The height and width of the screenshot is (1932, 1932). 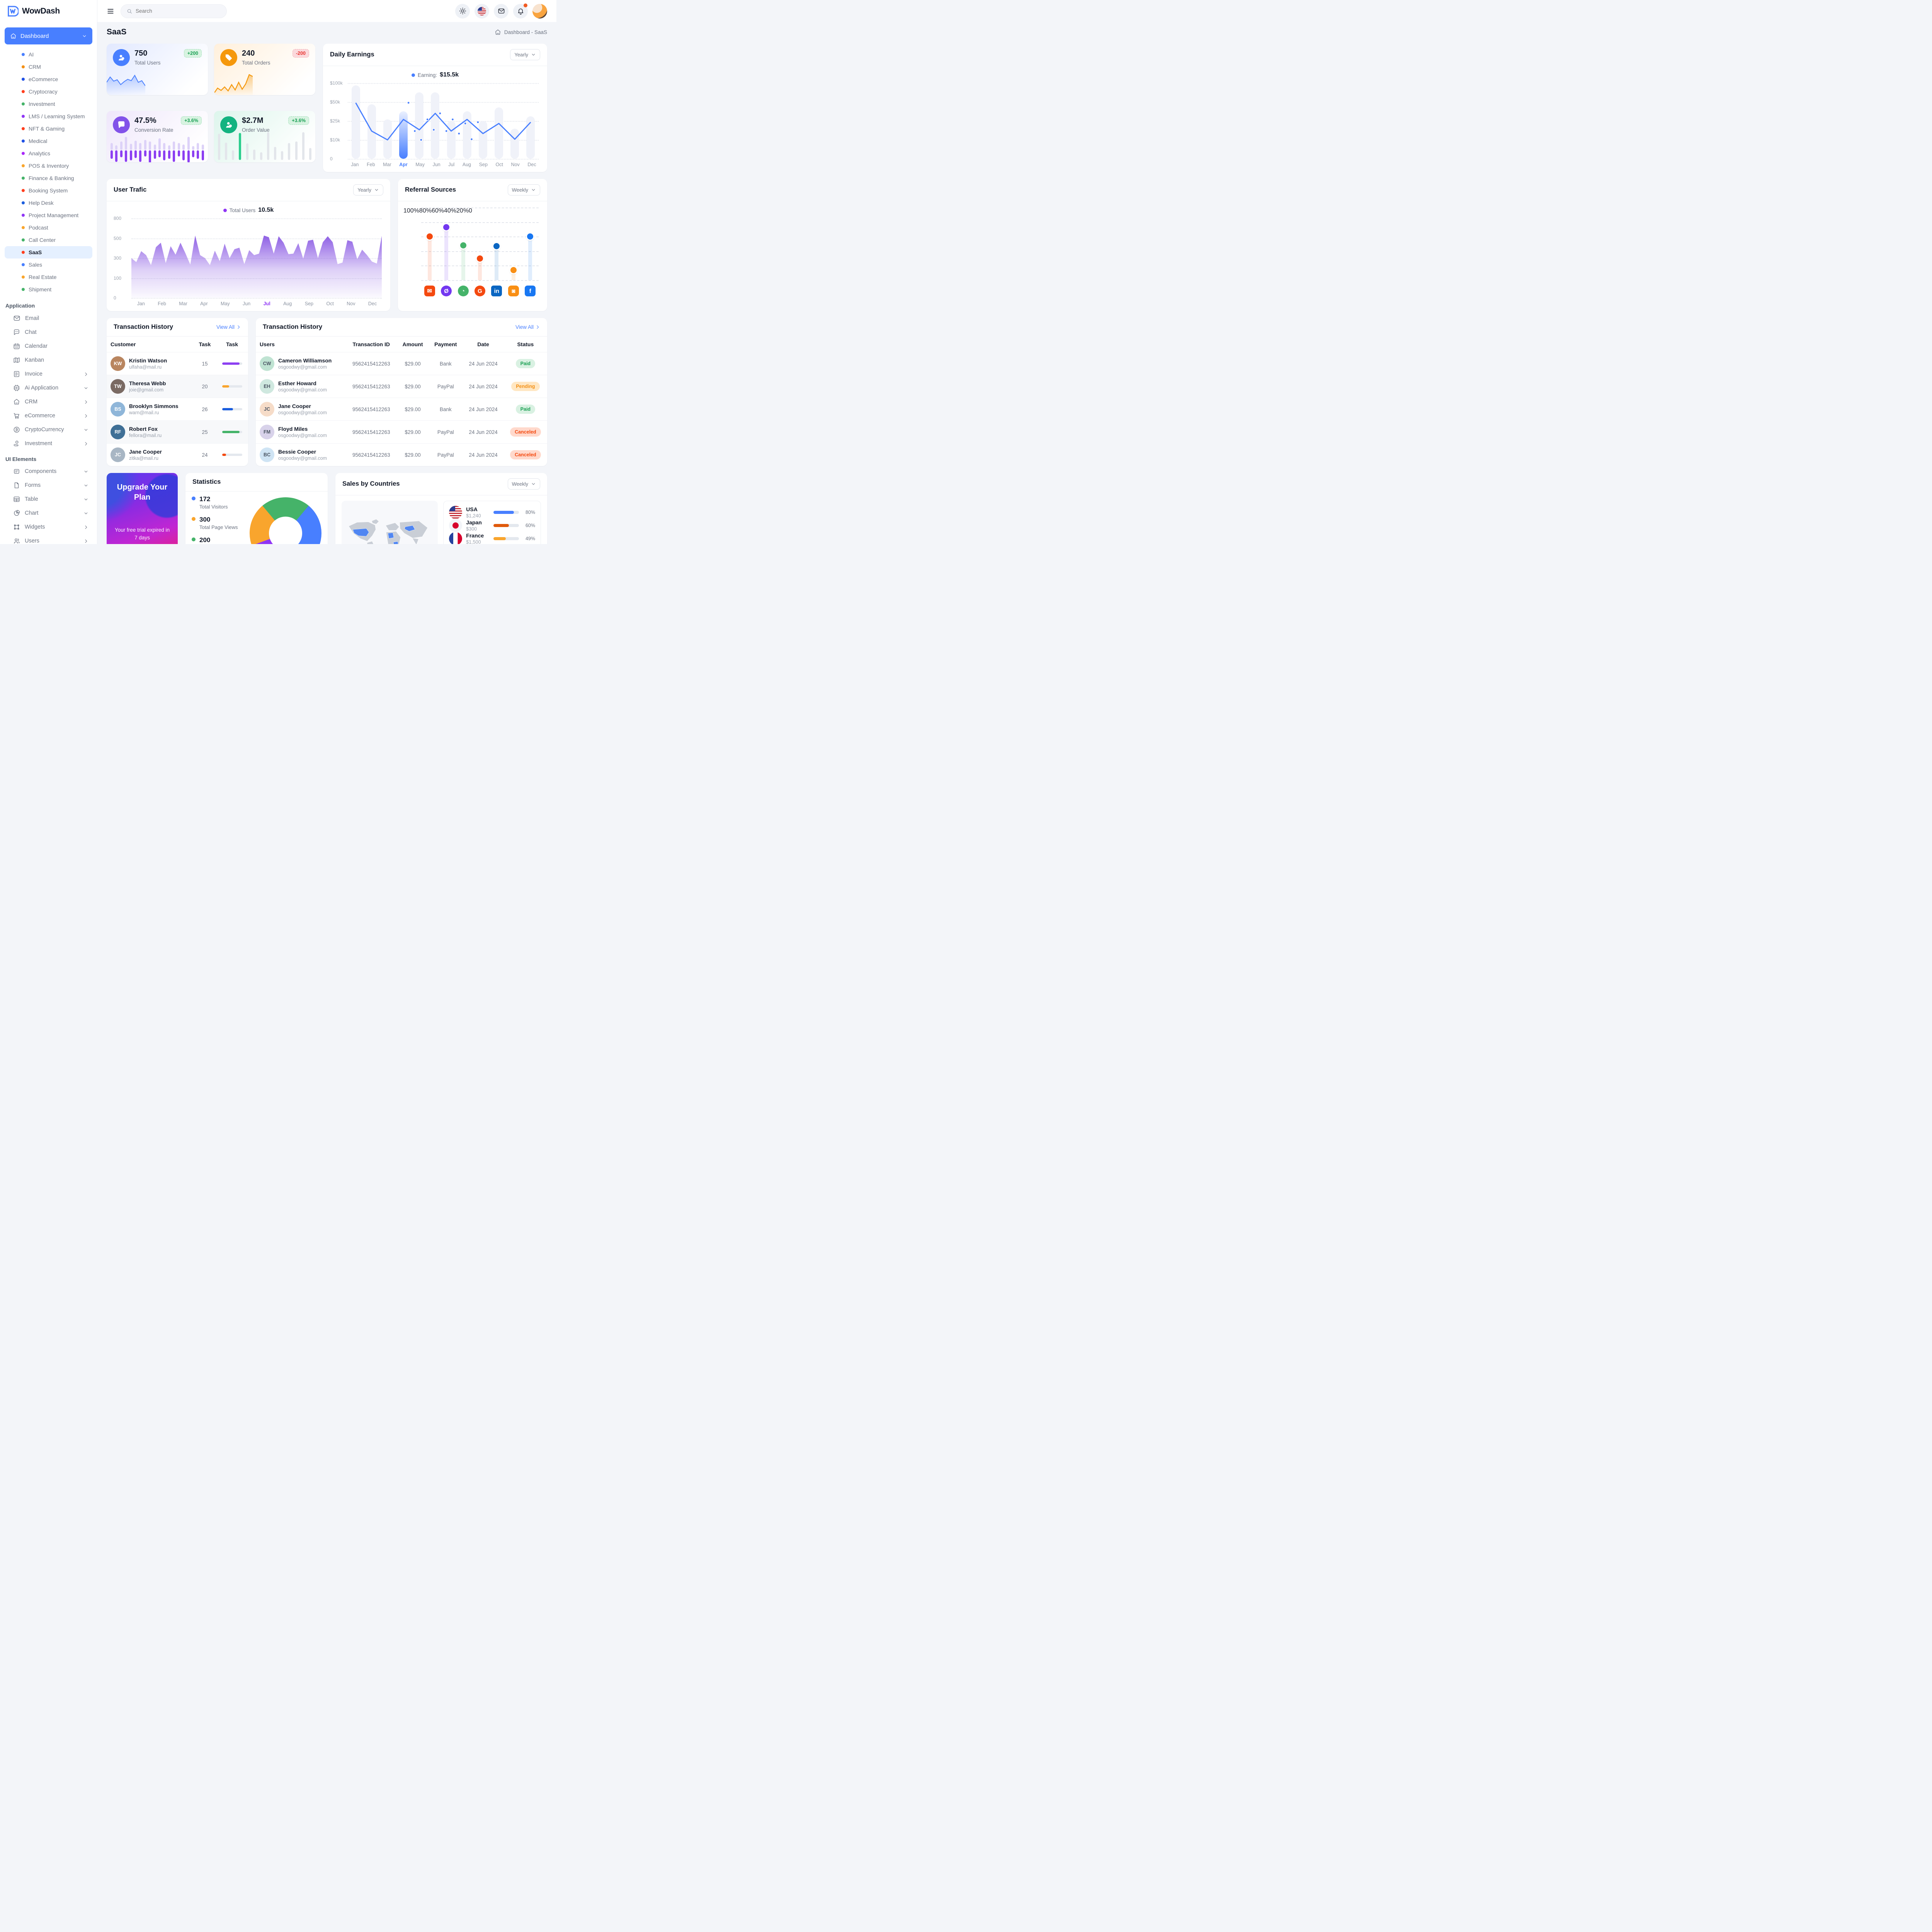 I want to click on sidebar-item-saas: SaaS, so click(x=49, y=253).